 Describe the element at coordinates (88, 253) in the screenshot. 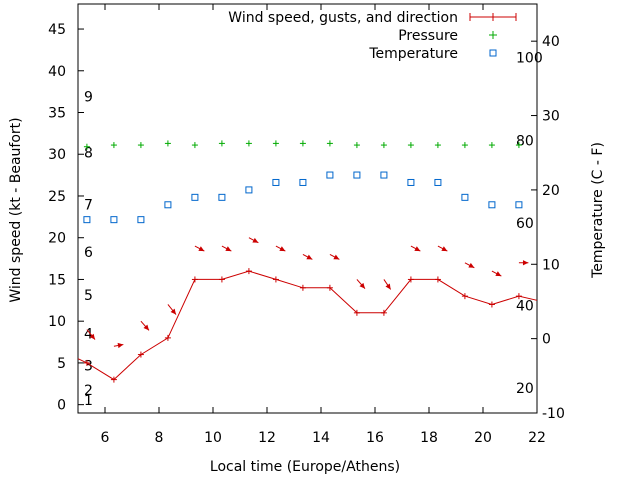

I see `beaufort-label: 6` at that location.